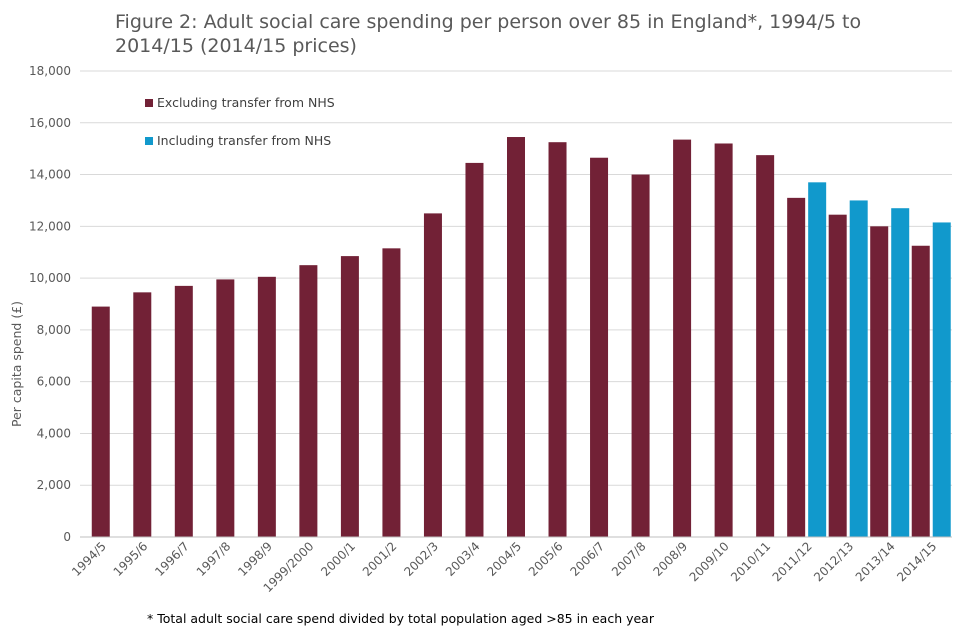 The height and width of the screenshot is (639, 977). What do you see at coordinates (54, 382) in the screenshot?
I see `y-tick-label: 6,000` at bounding box center [54, 382].